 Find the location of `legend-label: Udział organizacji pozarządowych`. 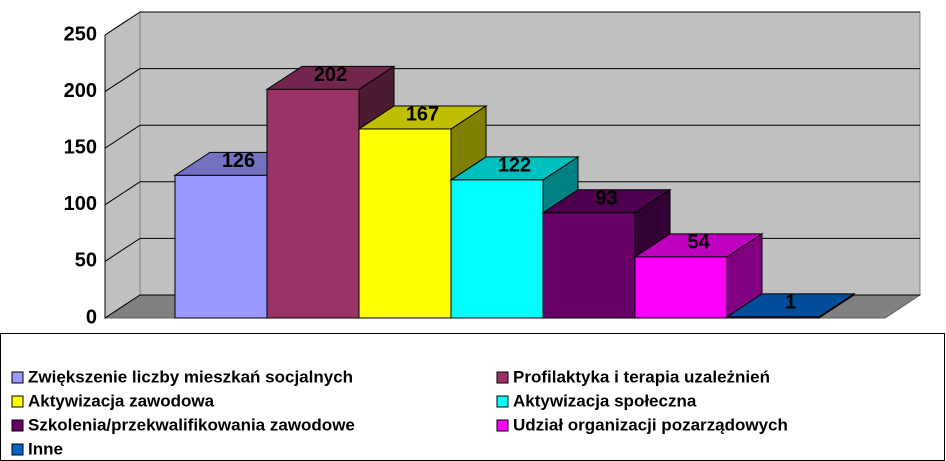

legend-label: Udział organizacji pozarządowych is located at coordinates (650, 424).